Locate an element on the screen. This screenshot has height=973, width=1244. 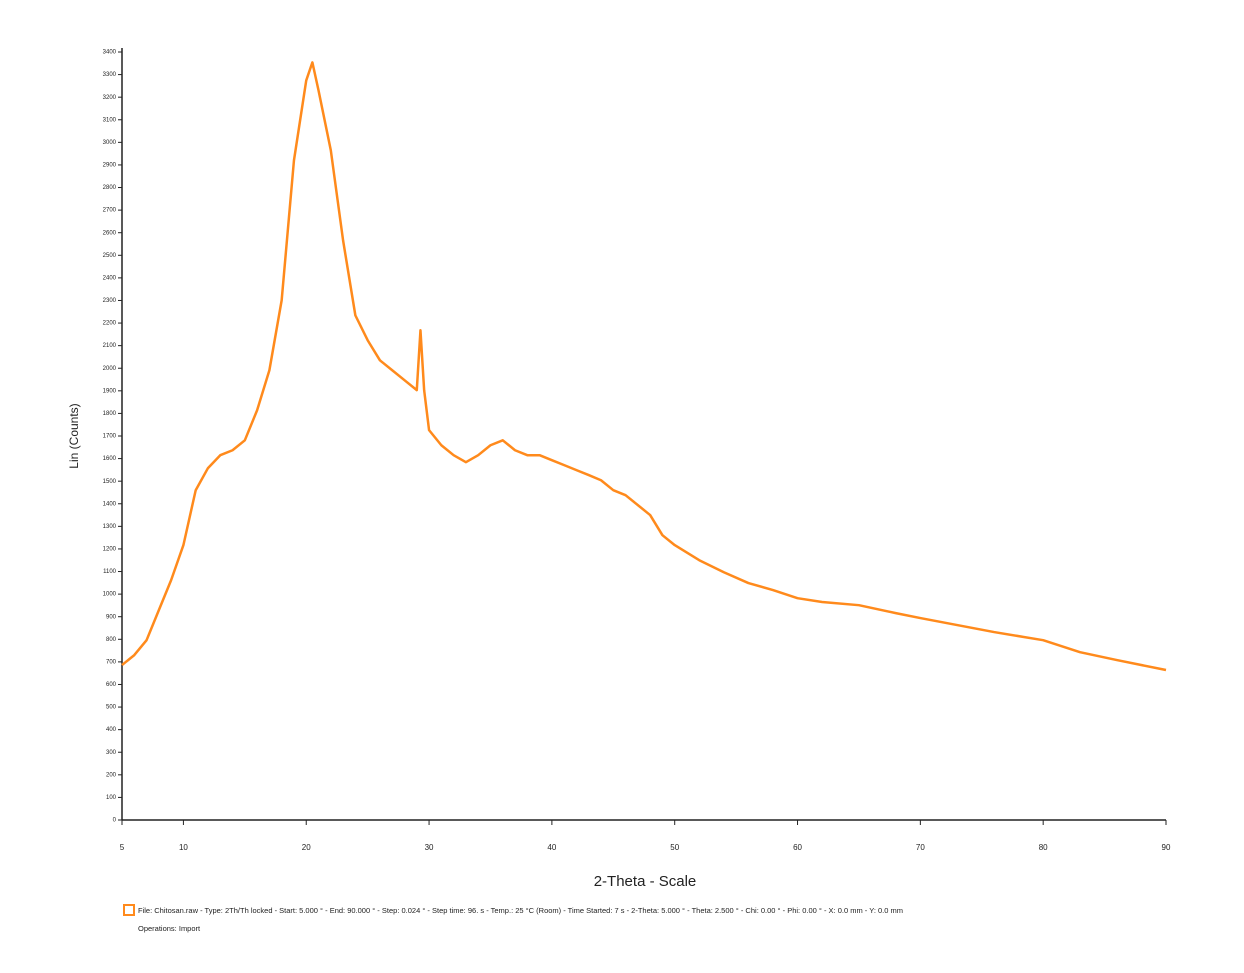
y-tick-label: 200 is located at coordinates (111, 775).